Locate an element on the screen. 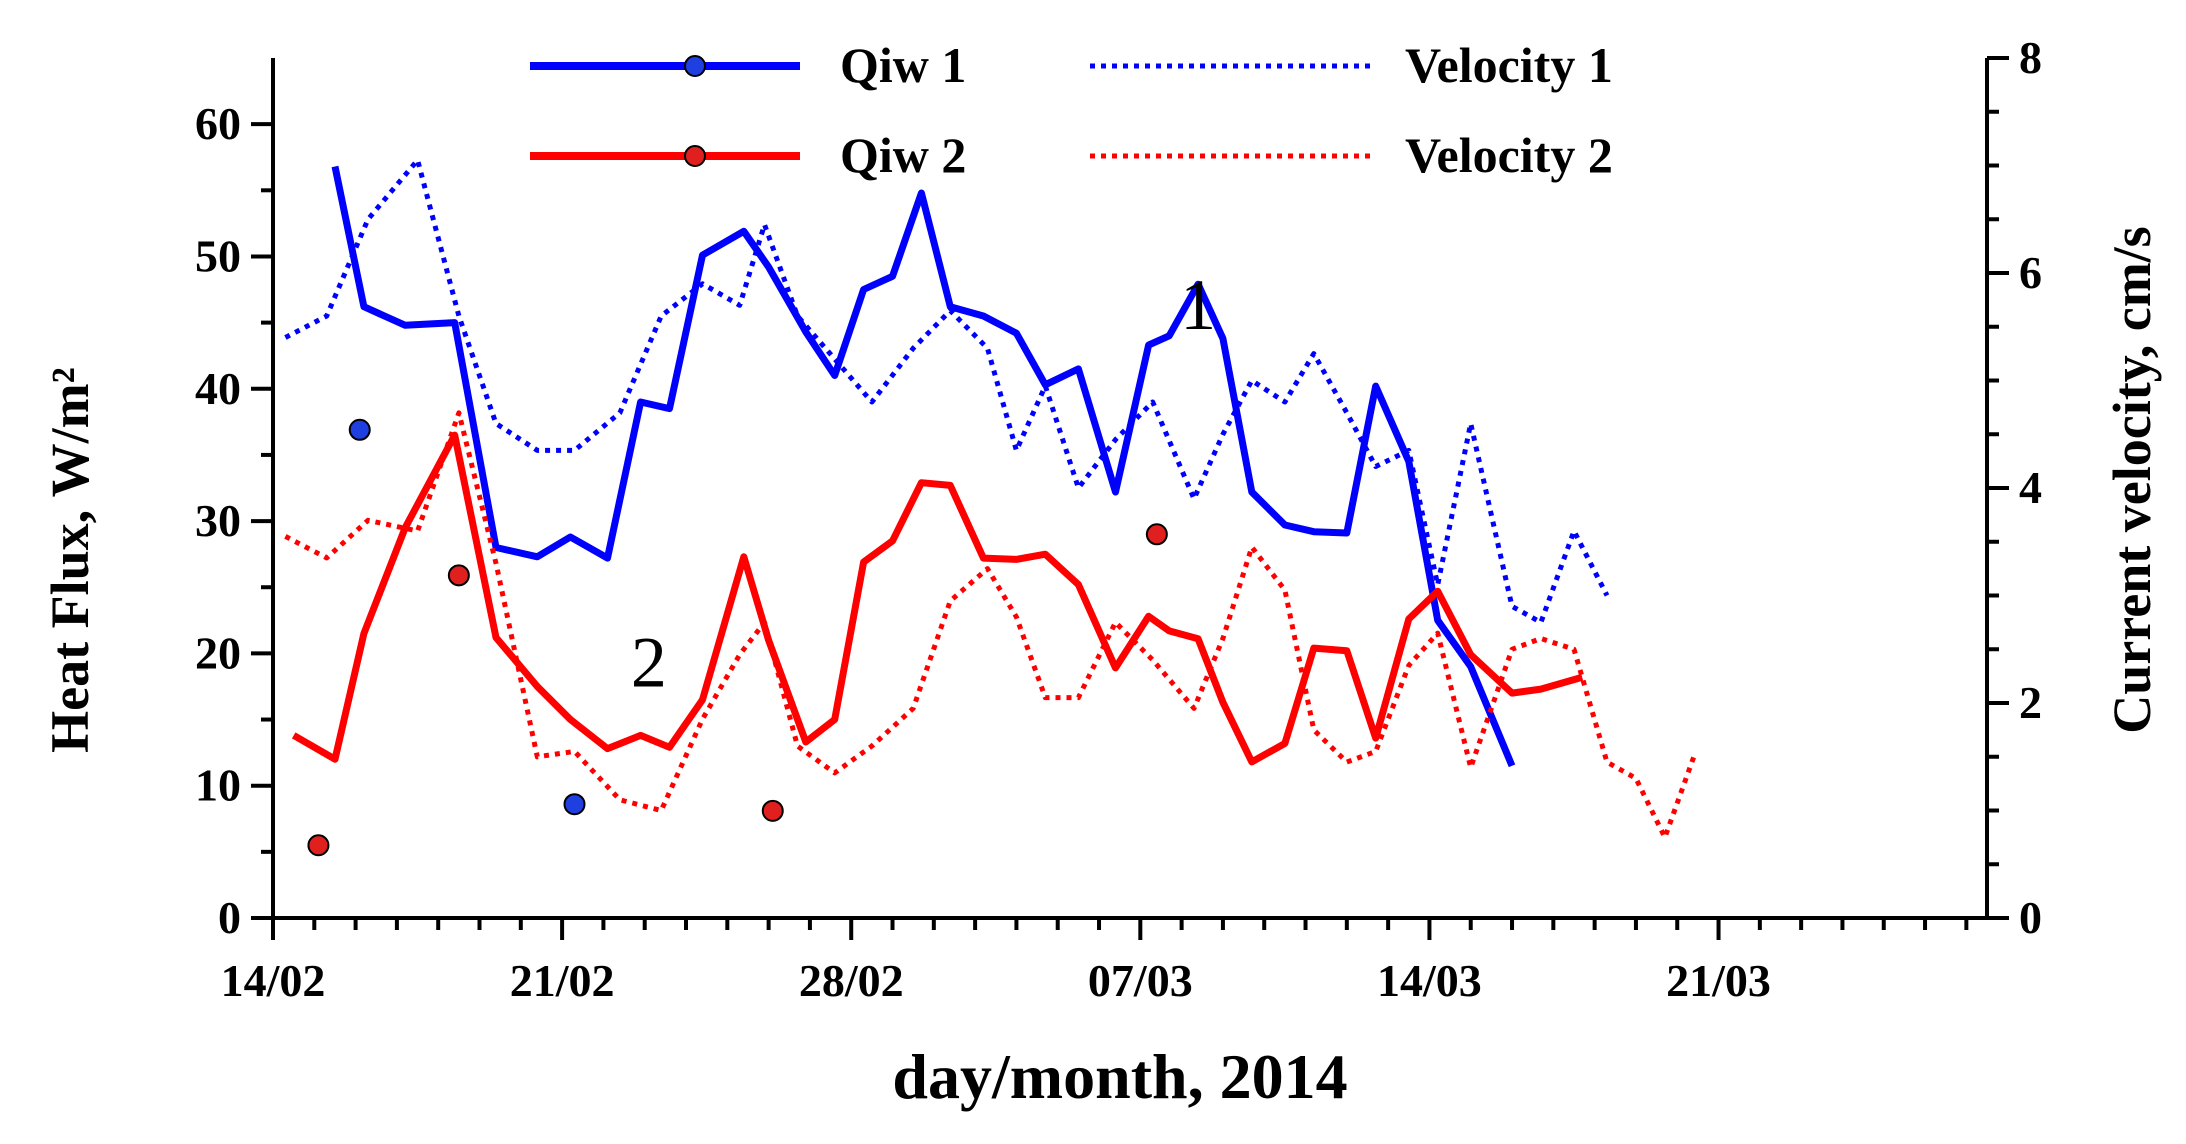 The height and width of the screenshot is (1144, 2186). y-right-tick-label: 4 is located at coordinates (2030, 487).